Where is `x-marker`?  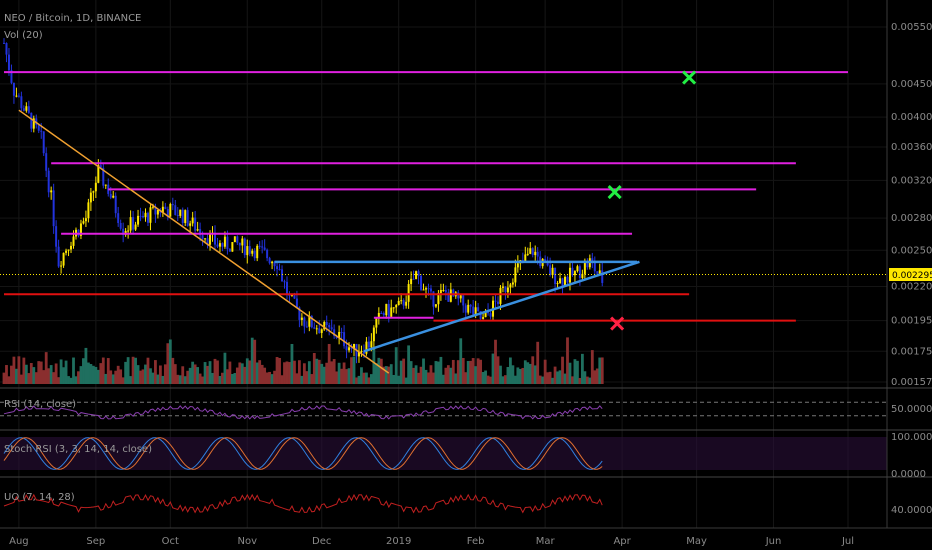
x-marker is located at coordinates (614, 192).